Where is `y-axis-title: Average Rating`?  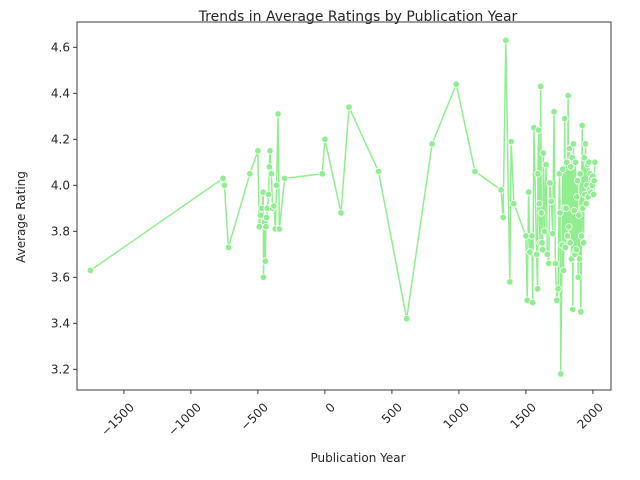 y-axis-title: Average Rating is located at coordinates (21, 217).